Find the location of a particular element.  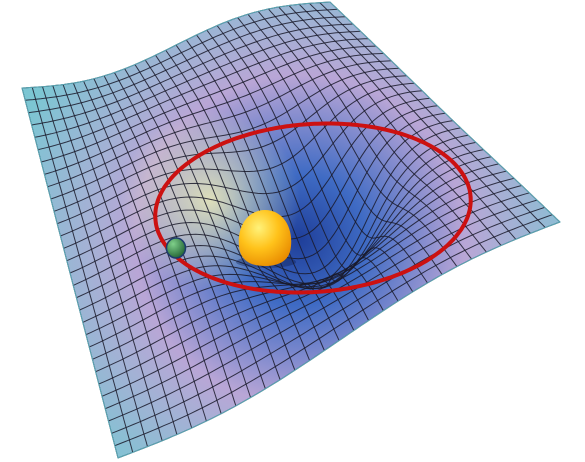

orbit-path-front is located at coordinates (313, 245).